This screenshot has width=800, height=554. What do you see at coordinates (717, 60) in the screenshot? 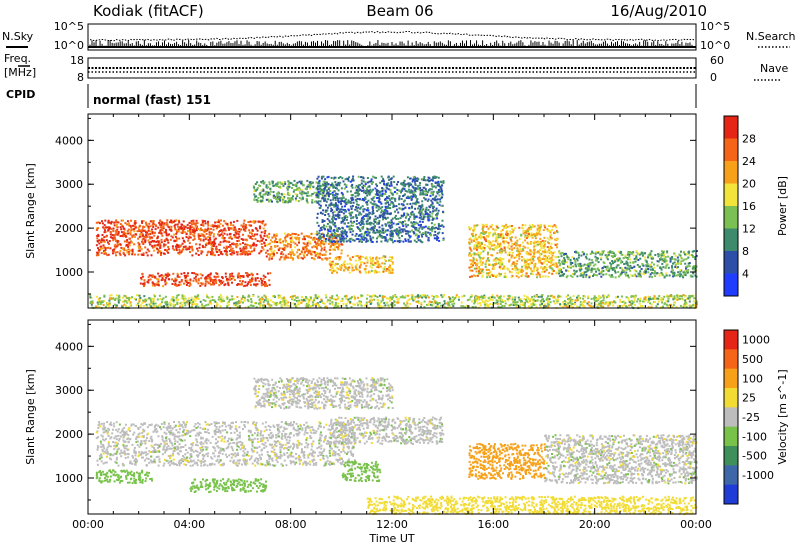
I see `nave-tick-top: 60` at bounding box center [717, 60].